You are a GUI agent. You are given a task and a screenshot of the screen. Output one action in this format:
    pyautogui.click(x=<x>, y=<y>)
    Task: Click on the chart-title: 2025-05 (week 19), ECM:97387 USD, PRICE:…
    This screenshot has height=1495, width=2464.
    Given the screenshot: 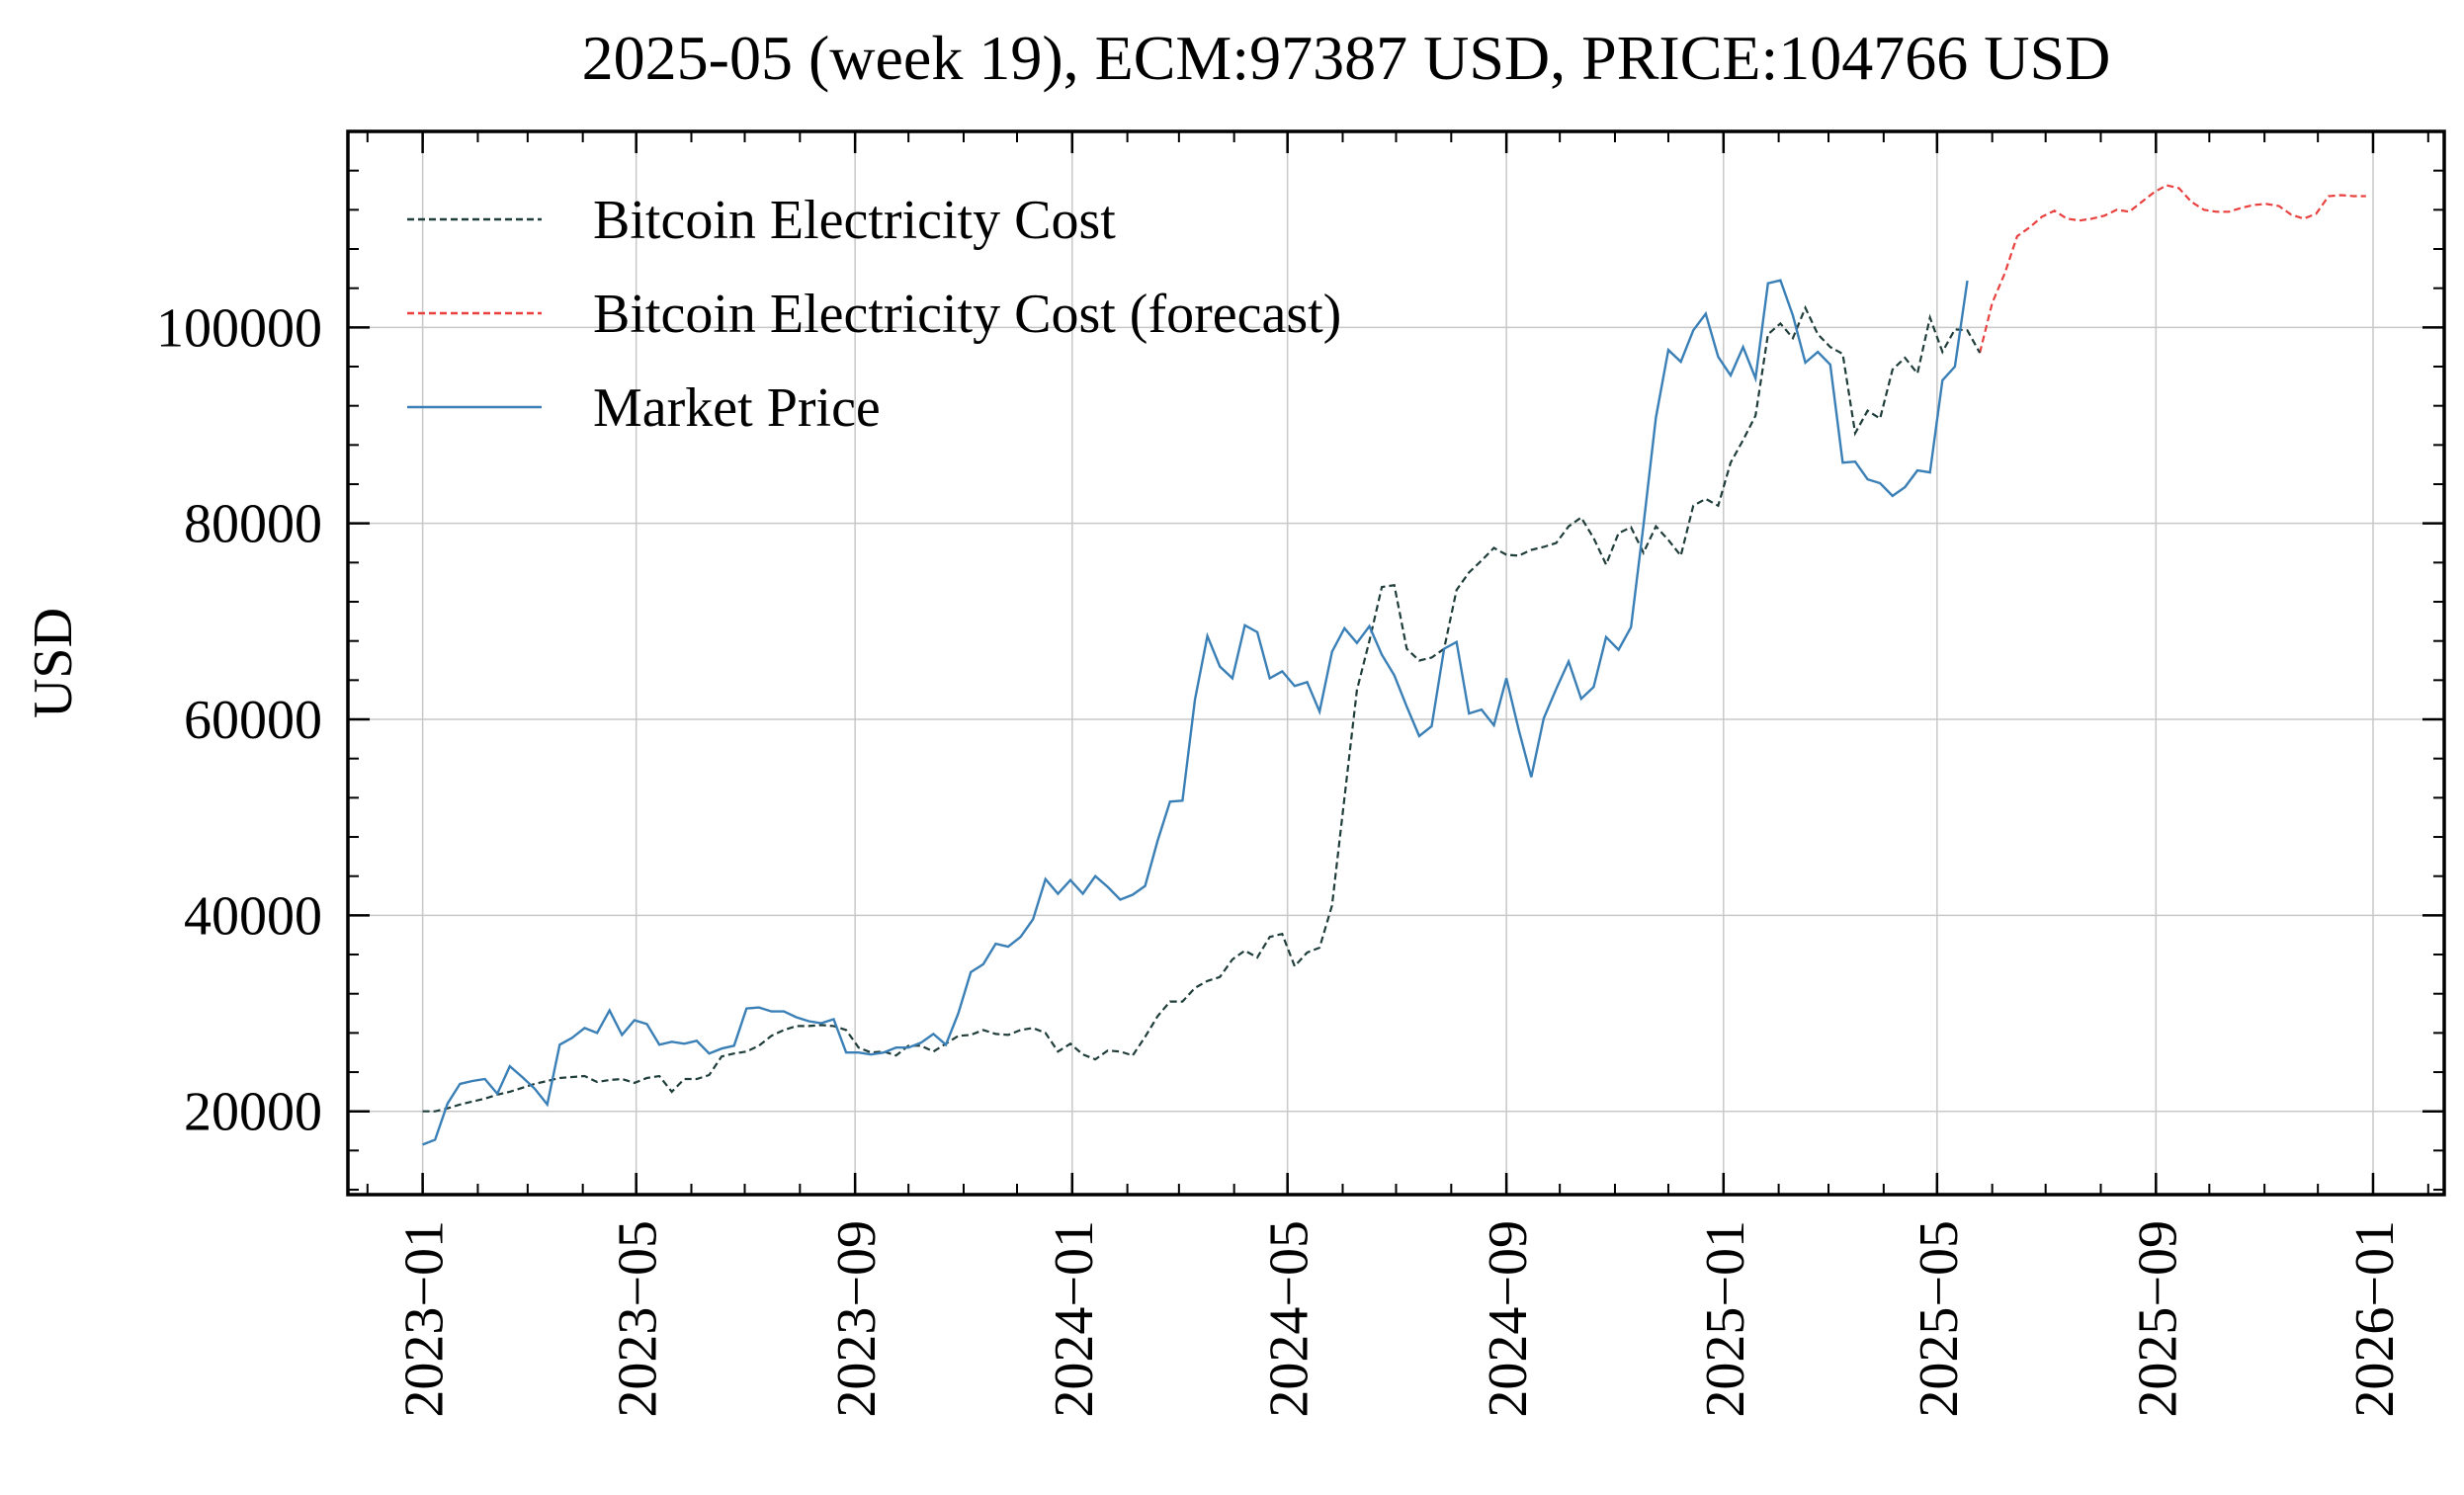 What is the action you would take?
    pyautogui.click(x=1346, y=58)
    